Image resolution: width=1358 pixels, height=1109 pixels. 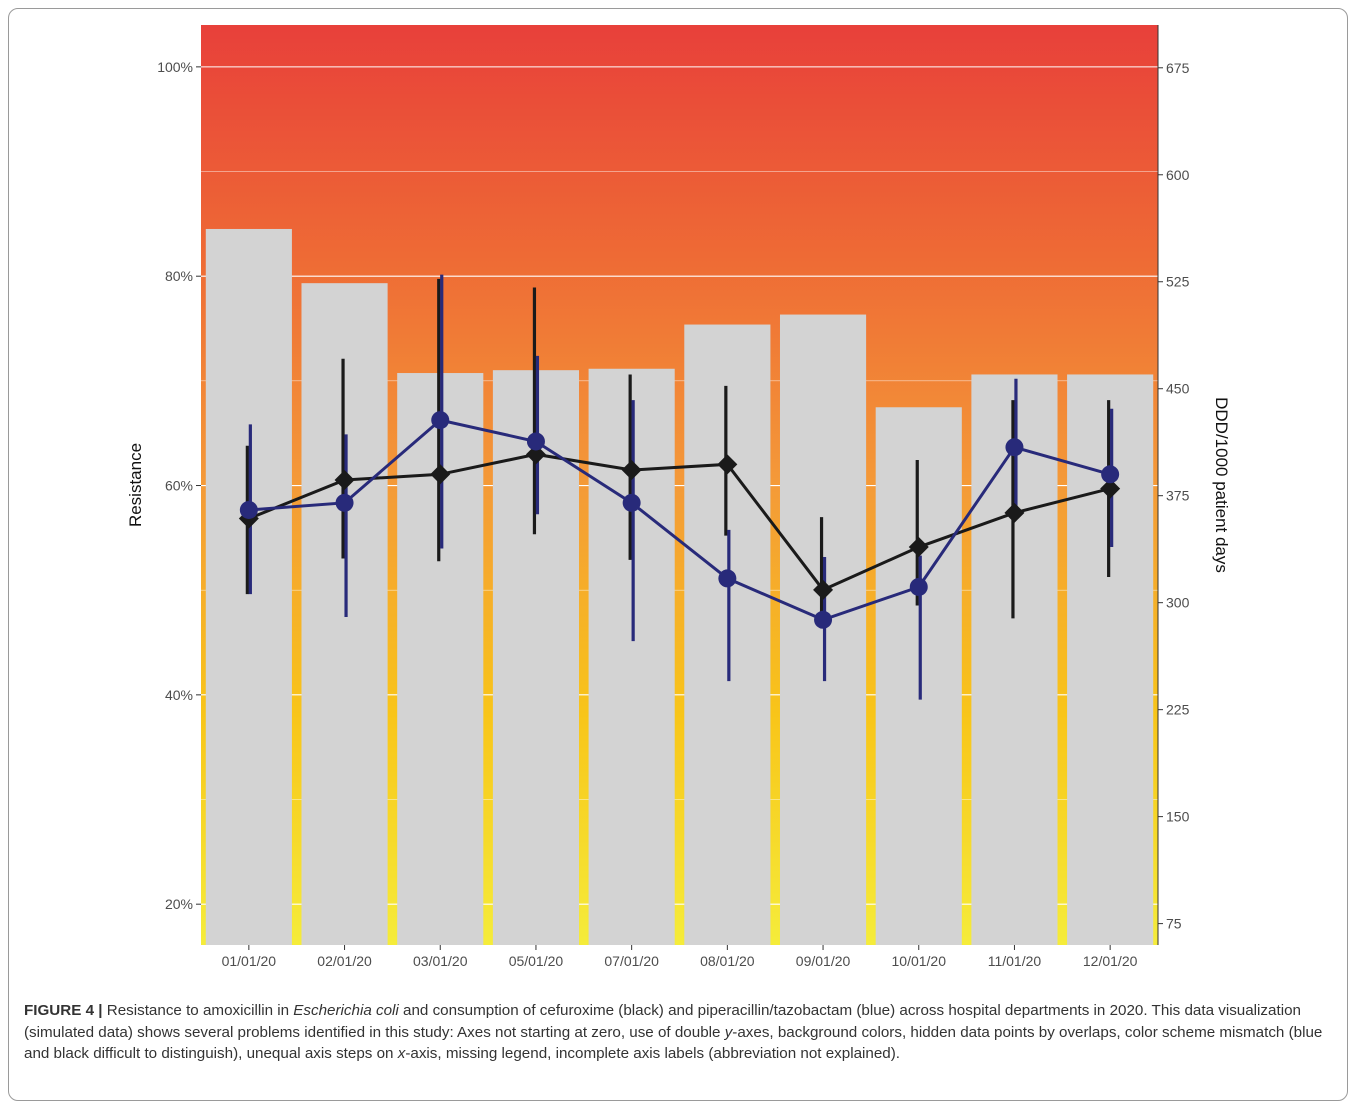 What do you see at coordinates (344, 961) in the screenshot?
I see `x-tick-label: 02/01/20` at bounding box center [344, 961].